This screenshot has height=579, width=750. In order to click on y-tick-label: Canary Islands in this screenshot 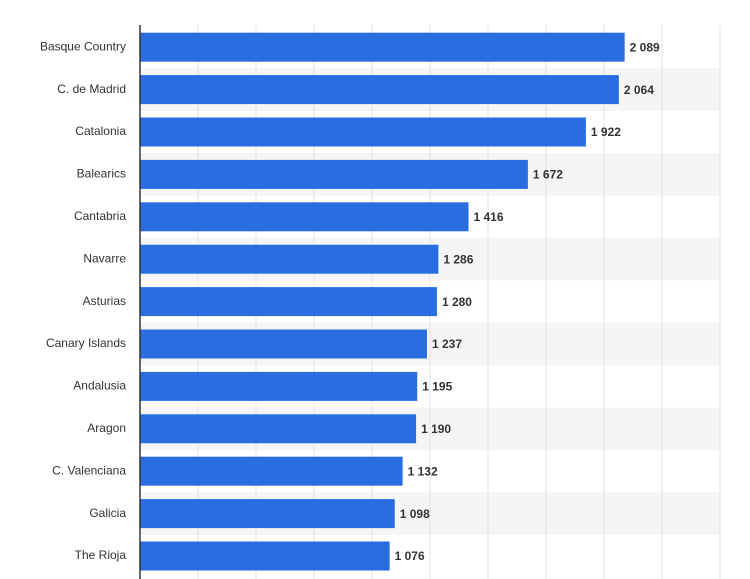, I will do `click(86, 343)`.